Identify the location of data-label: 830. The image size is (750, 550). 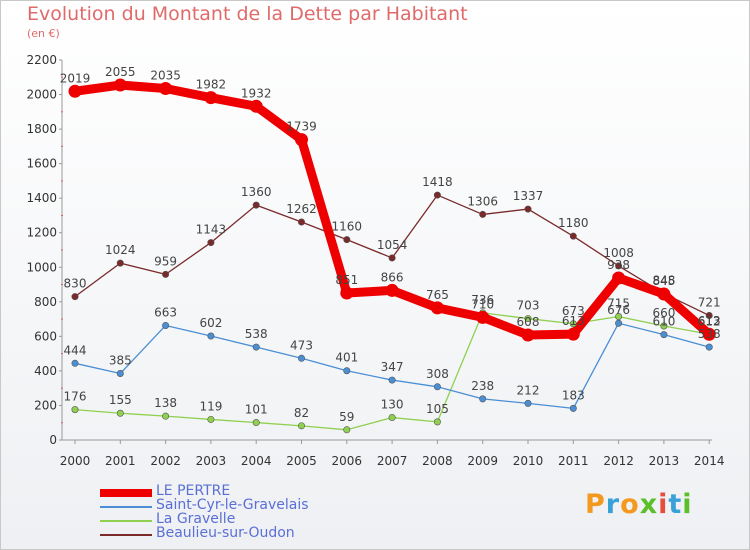
(75, 284).